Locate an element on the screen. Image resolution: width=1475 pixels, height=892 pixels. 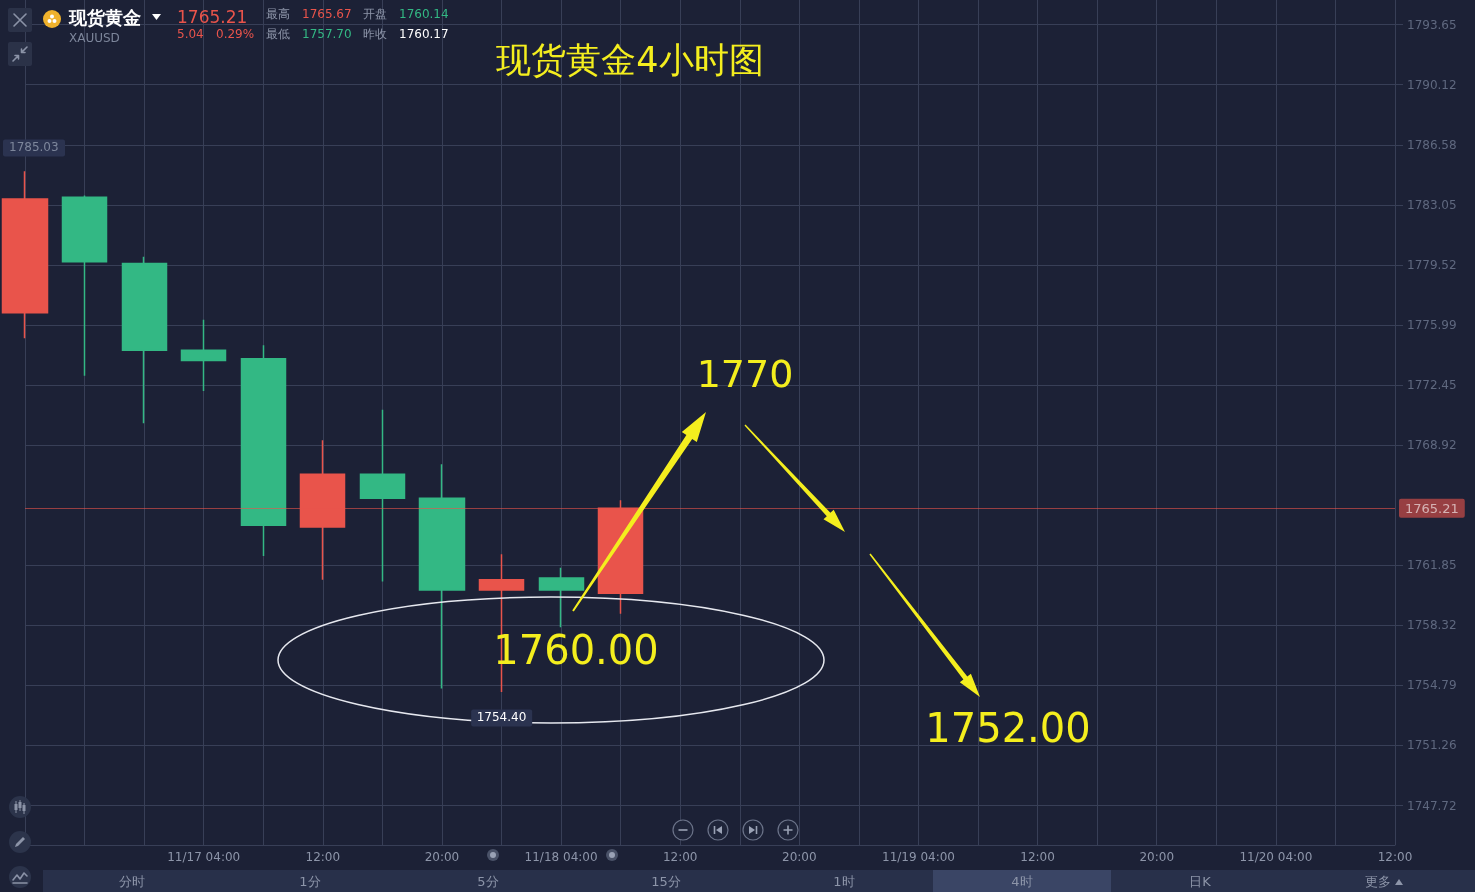
text: 更多 is located at coordinates (1378, 881).